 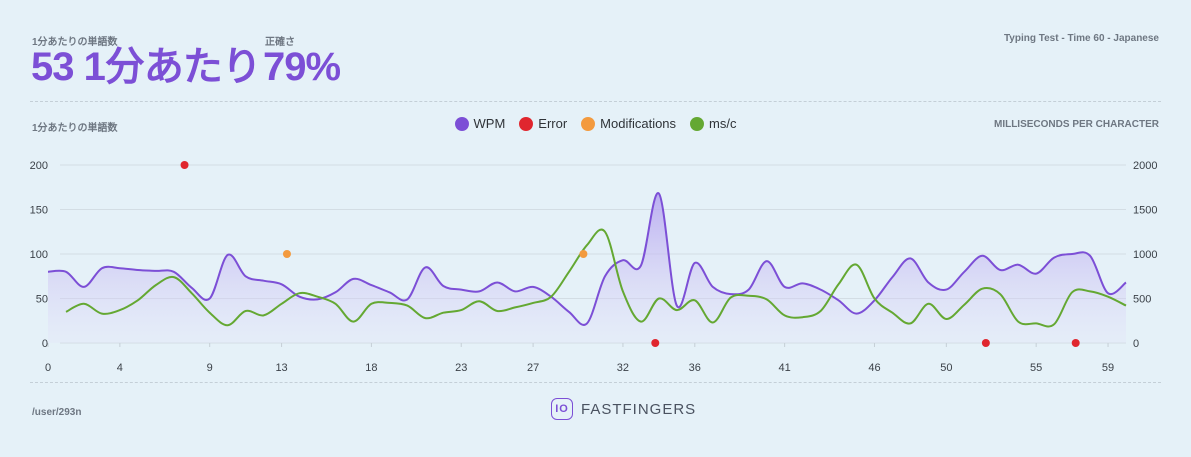 I want to click on y-tick-label: 150, so click(x=39, y=211).